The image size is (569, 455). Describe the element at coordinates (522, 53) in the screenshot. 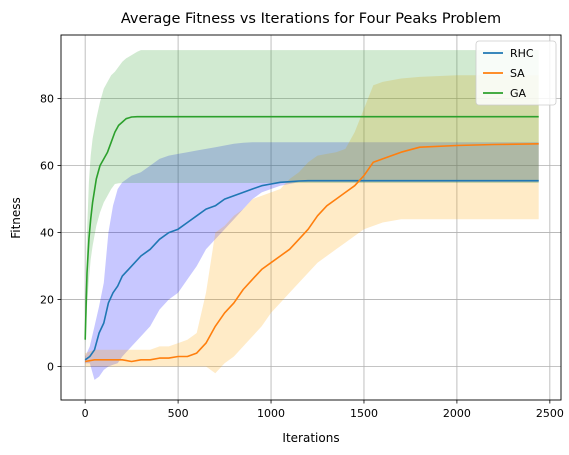

I see `legend-label-rhc: RHC` at that location.